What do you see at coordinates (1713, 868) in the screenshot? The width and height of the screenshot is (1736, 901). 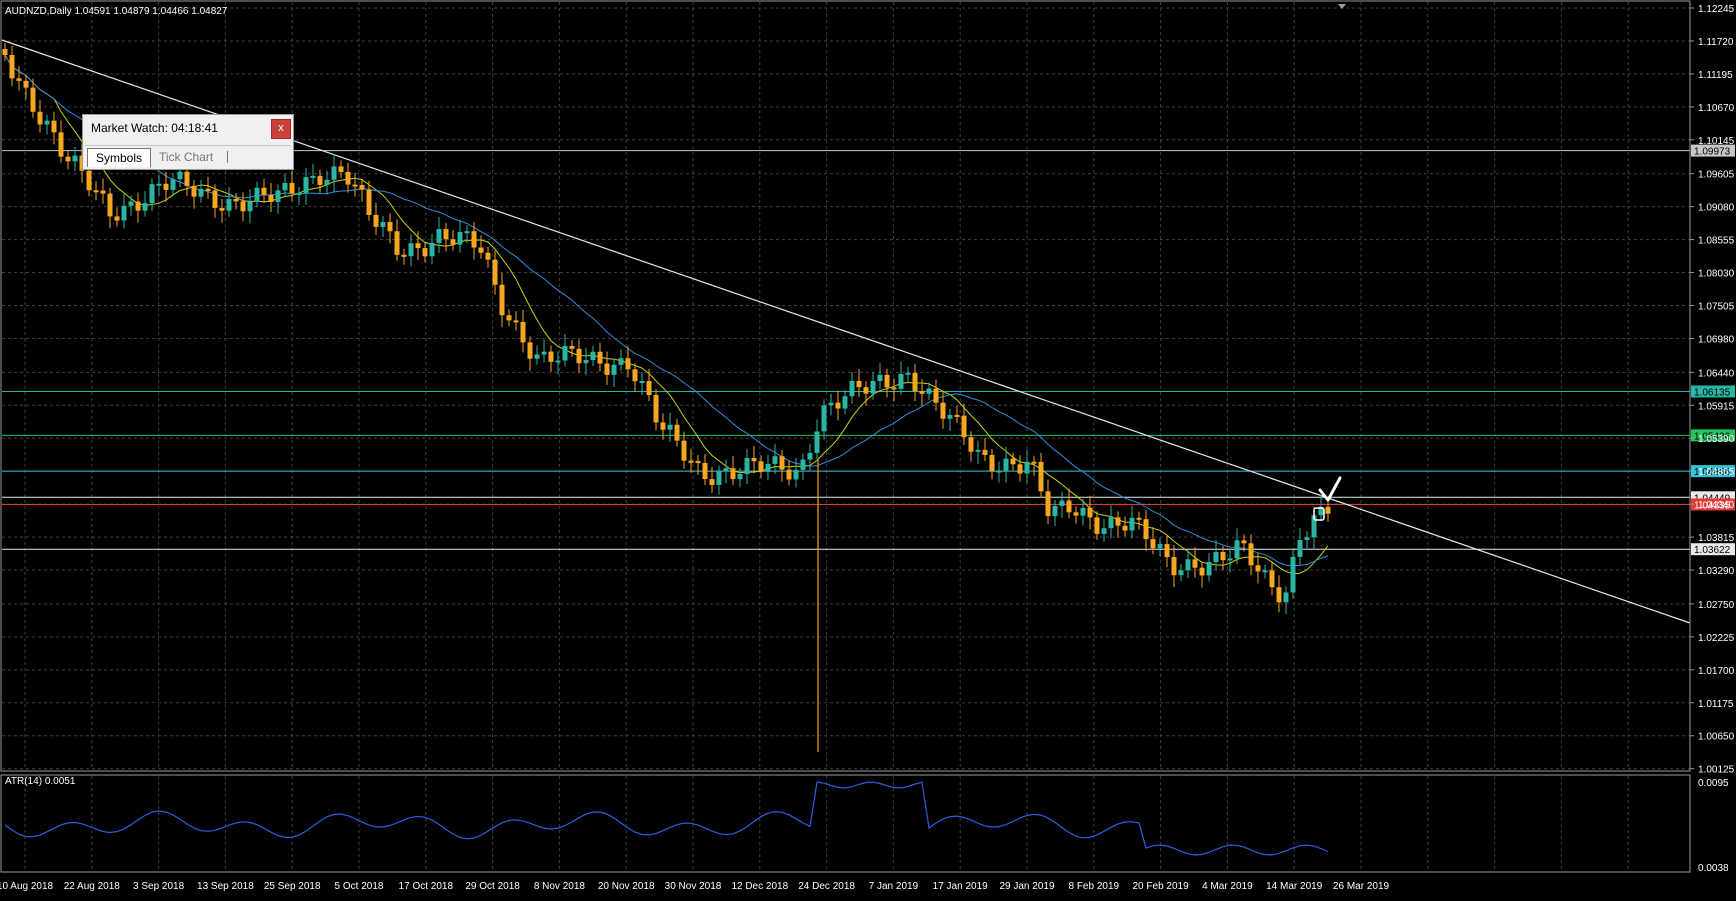 I see `atr-axis-label: 0.0038` at bounding box center [1713, 868].